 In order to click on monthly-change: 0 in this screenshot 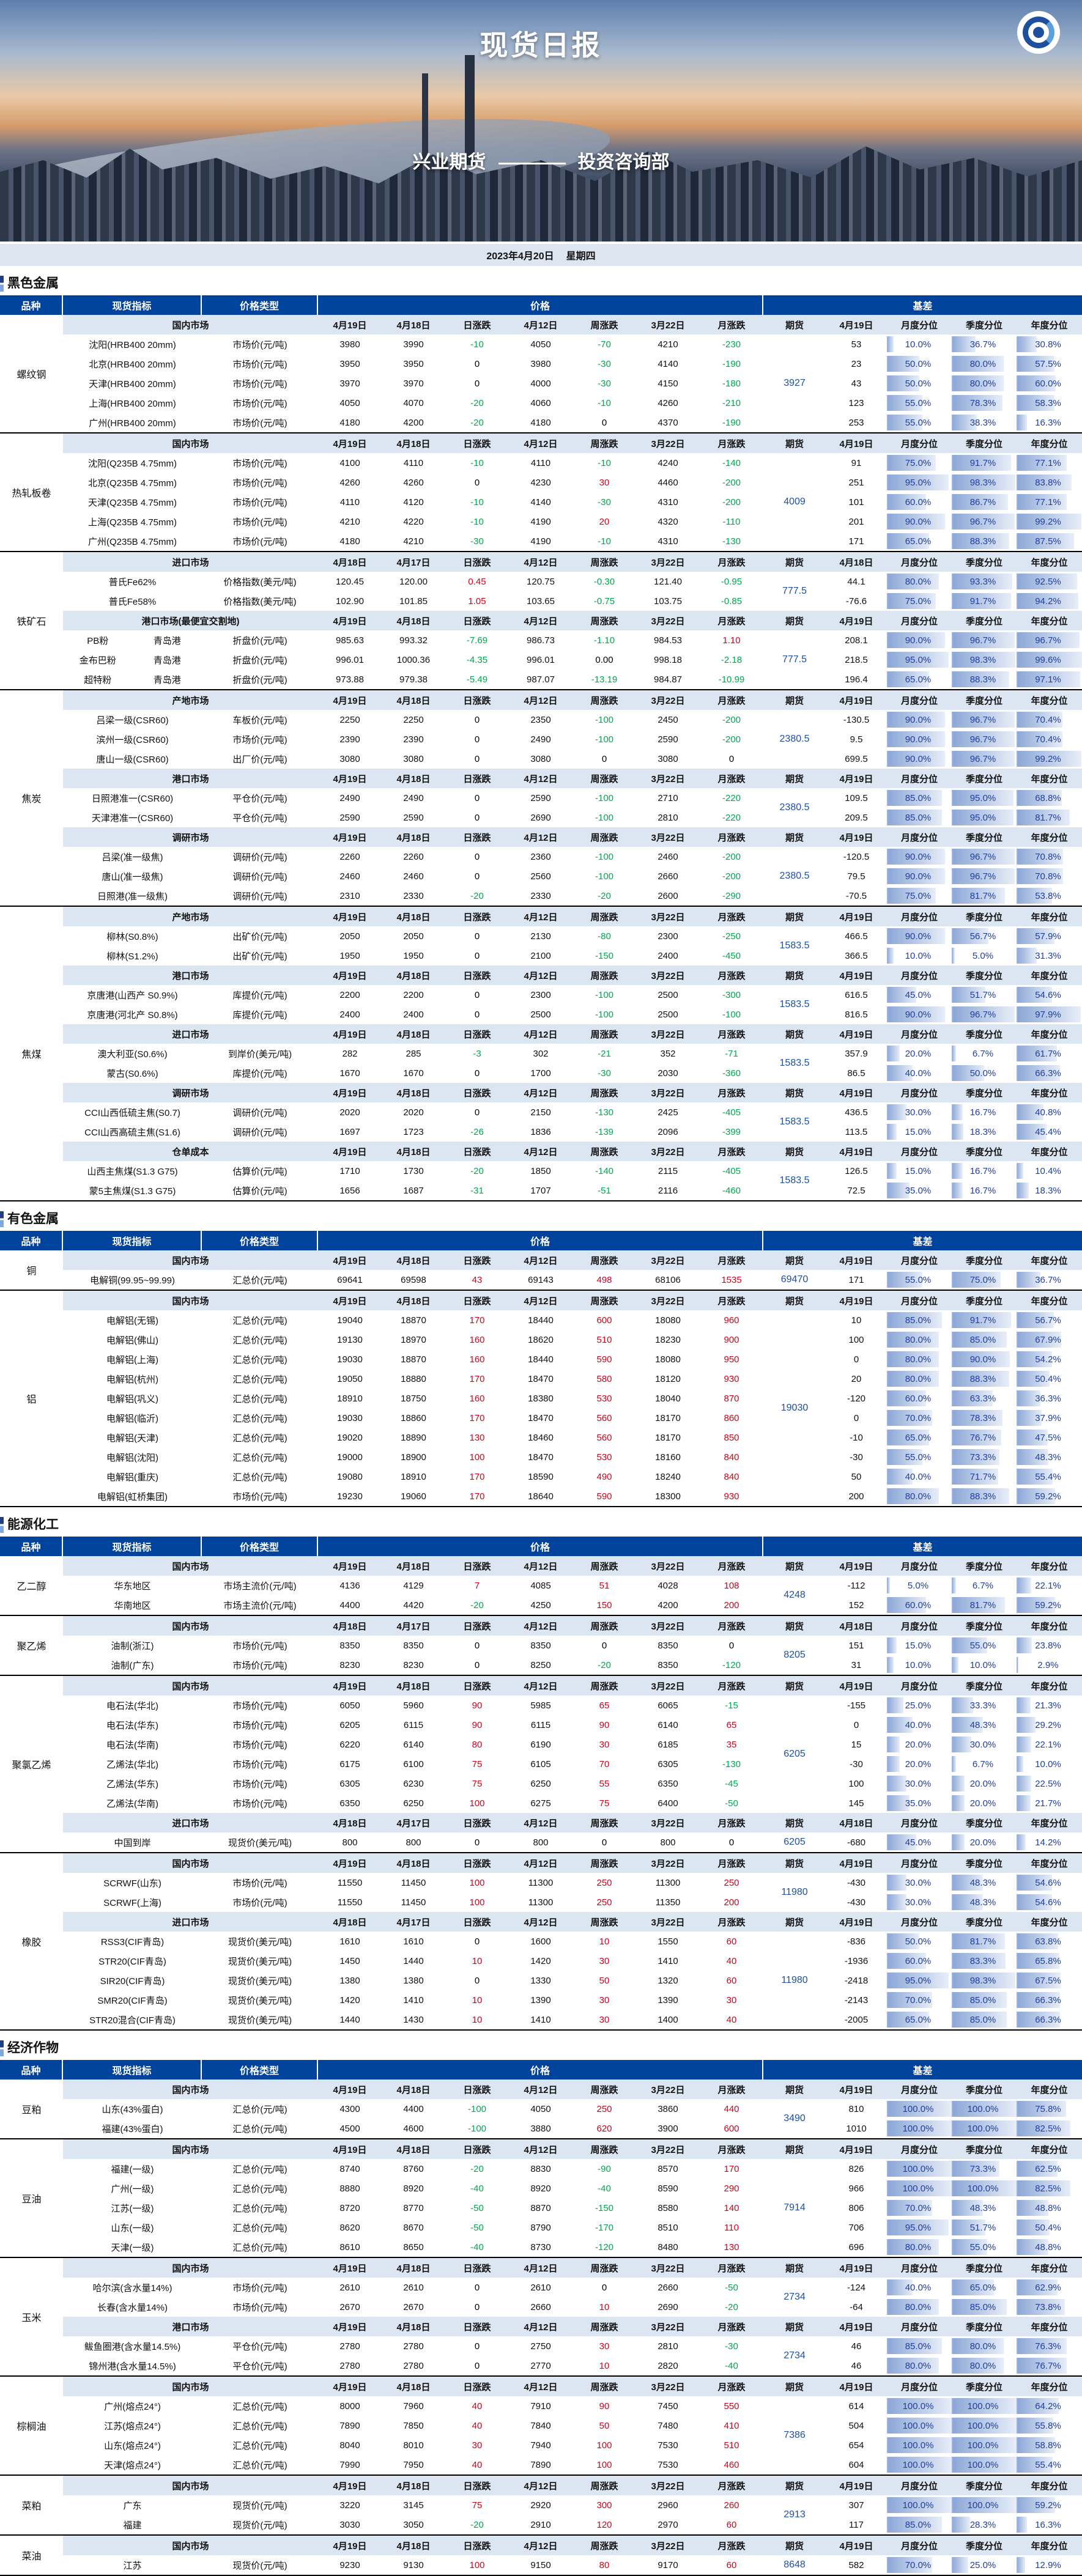, I will do `click(731, 1843)`.